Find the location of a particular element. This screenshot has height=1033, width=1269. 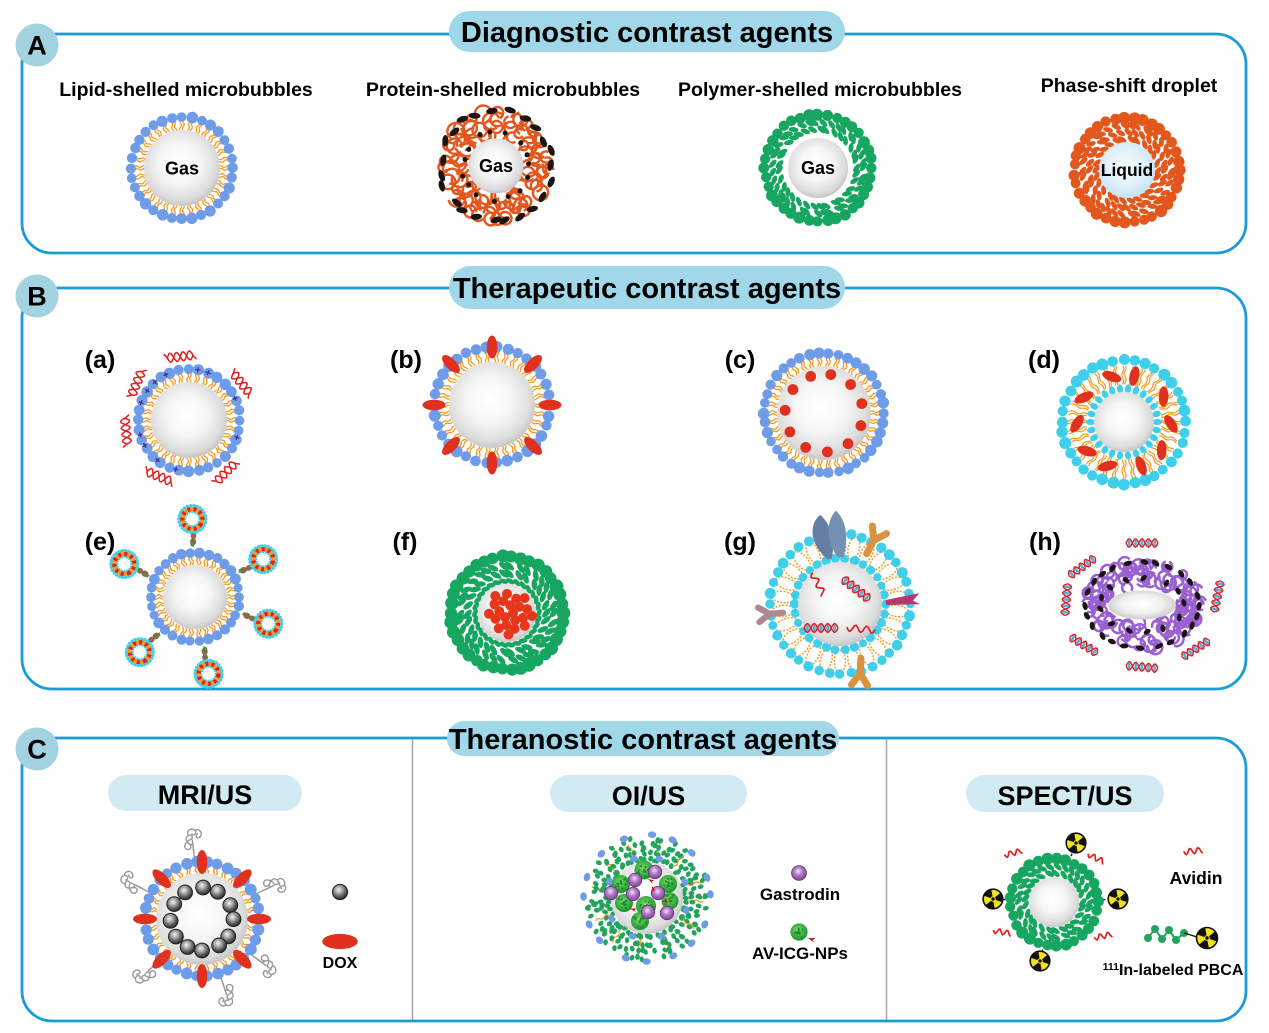

svg-text: Polymer-shelled microbubbles is located at coordinates (820, 90).